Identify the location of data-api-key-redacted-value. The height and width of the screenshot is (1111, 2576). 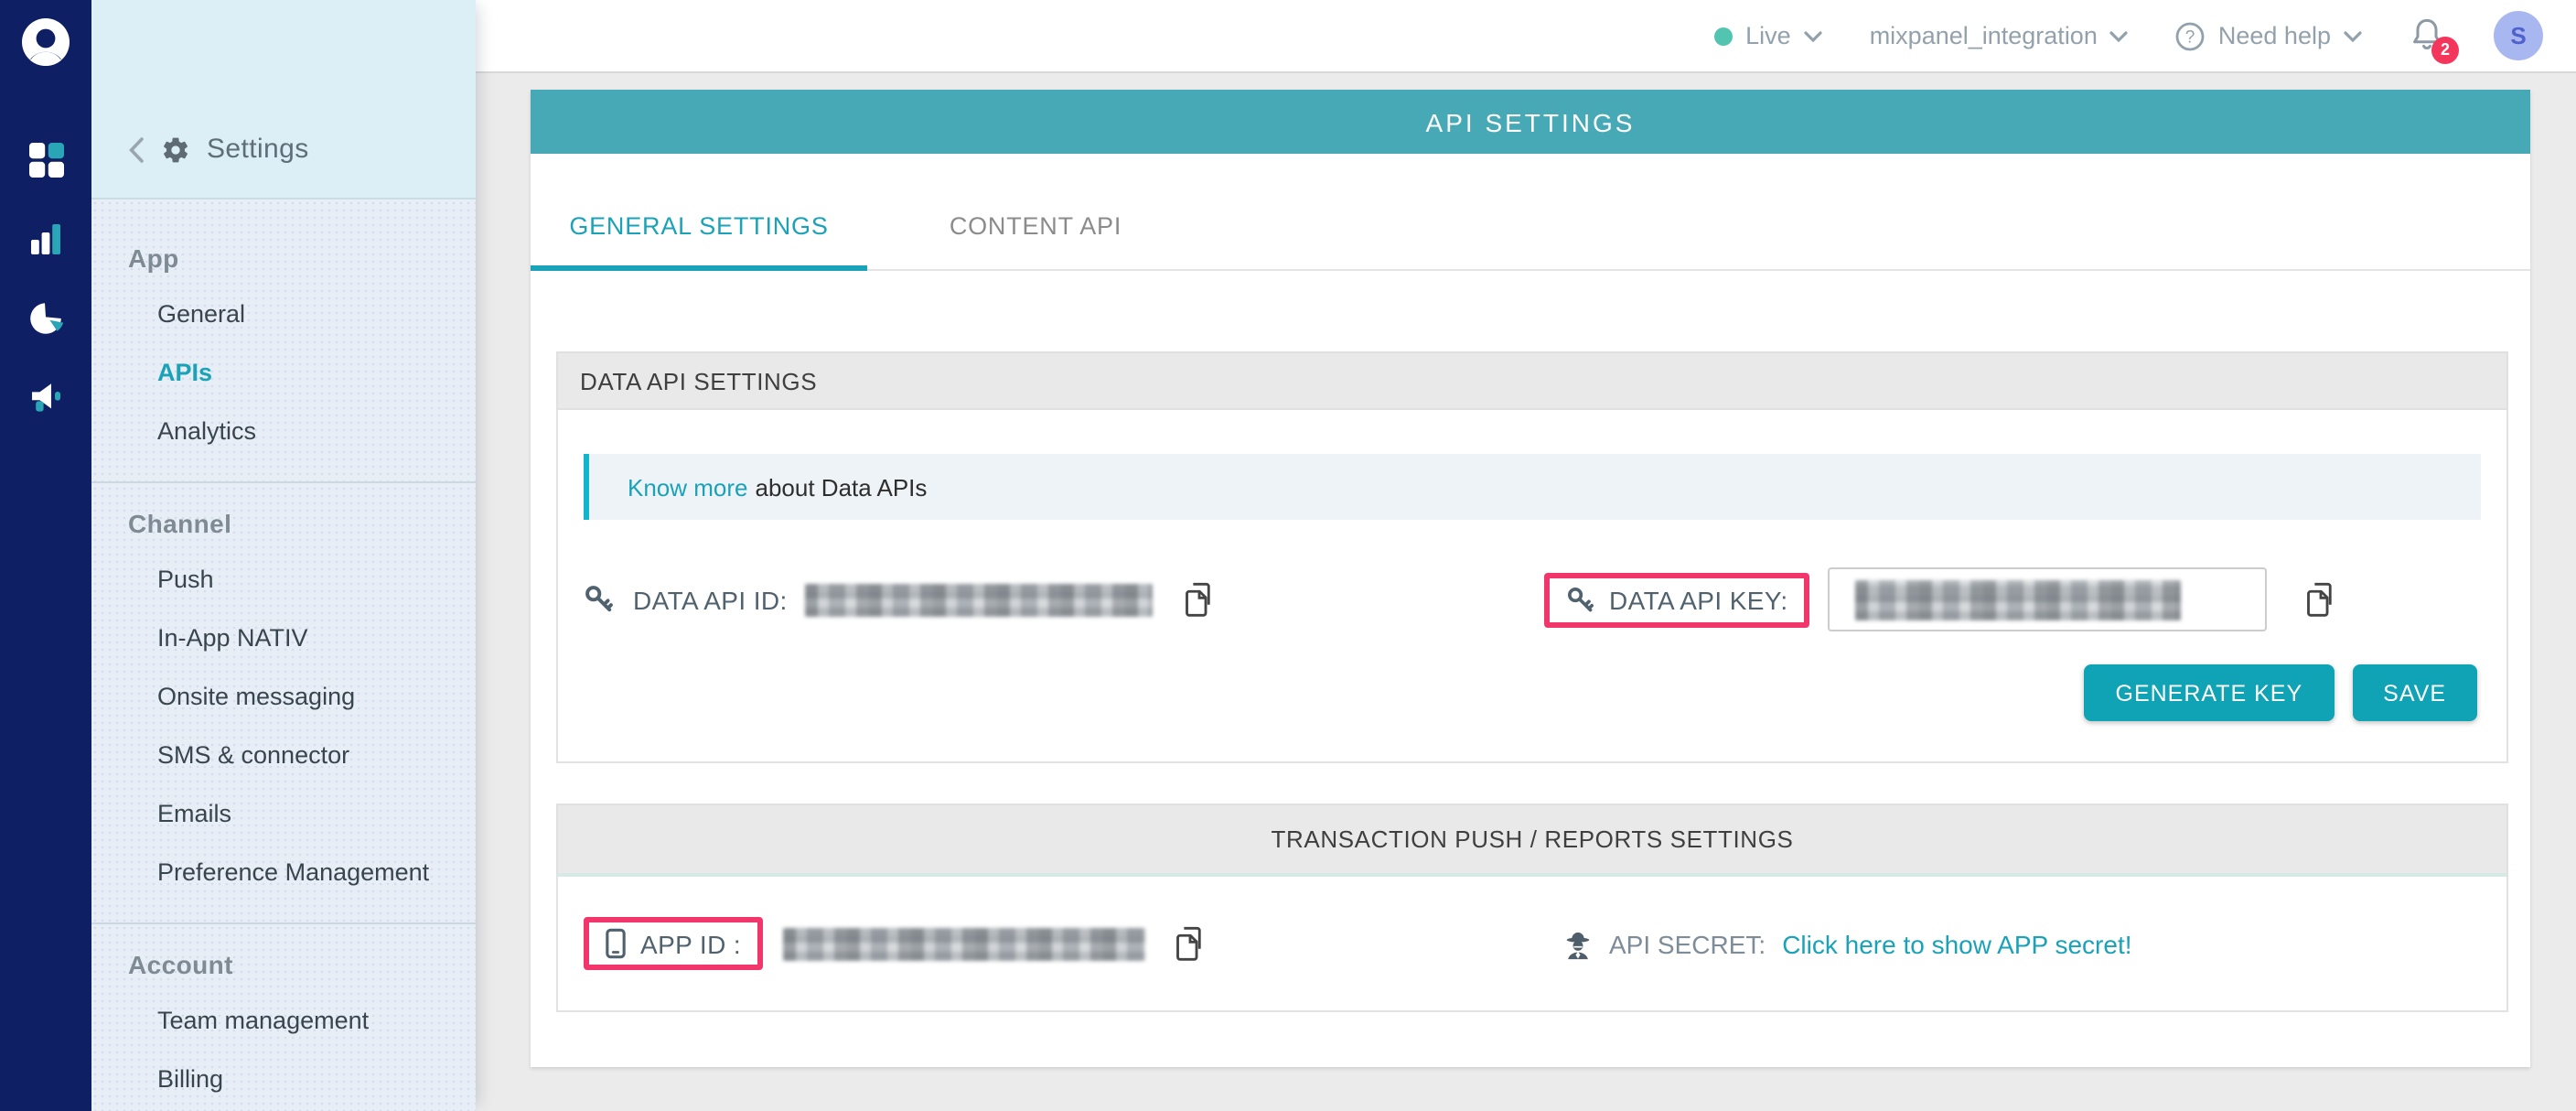
(2018, 599).